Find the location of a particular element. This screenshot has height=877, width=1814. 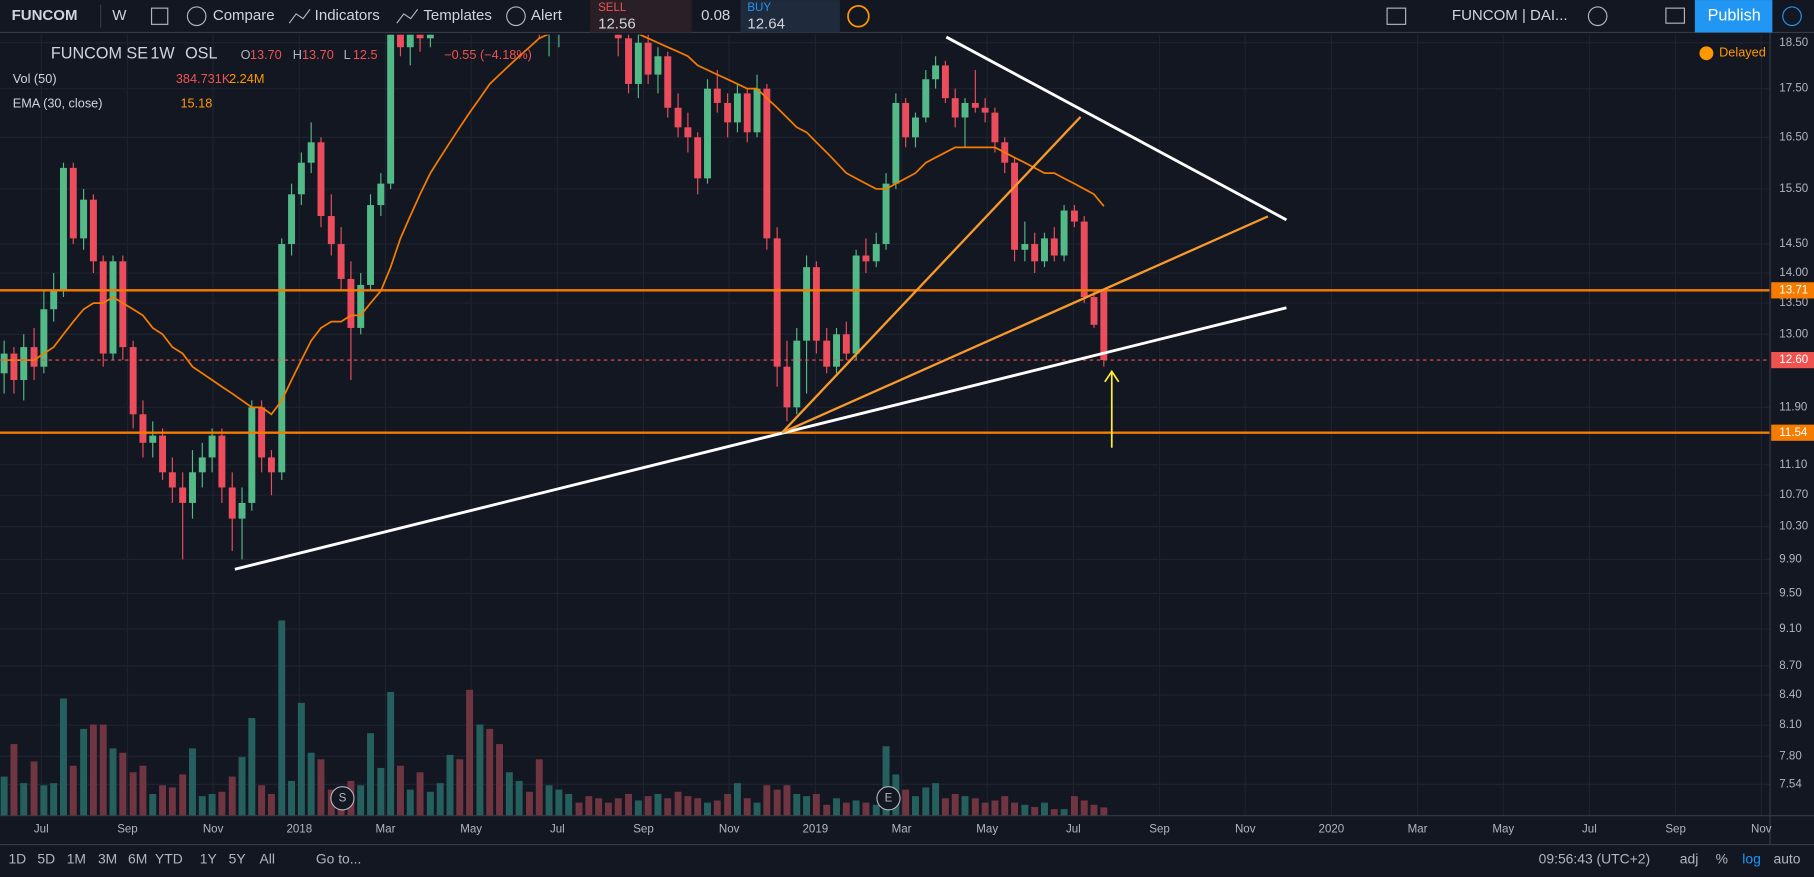

y-tick-label: 7.54 is located at coordinates (1790, 784).